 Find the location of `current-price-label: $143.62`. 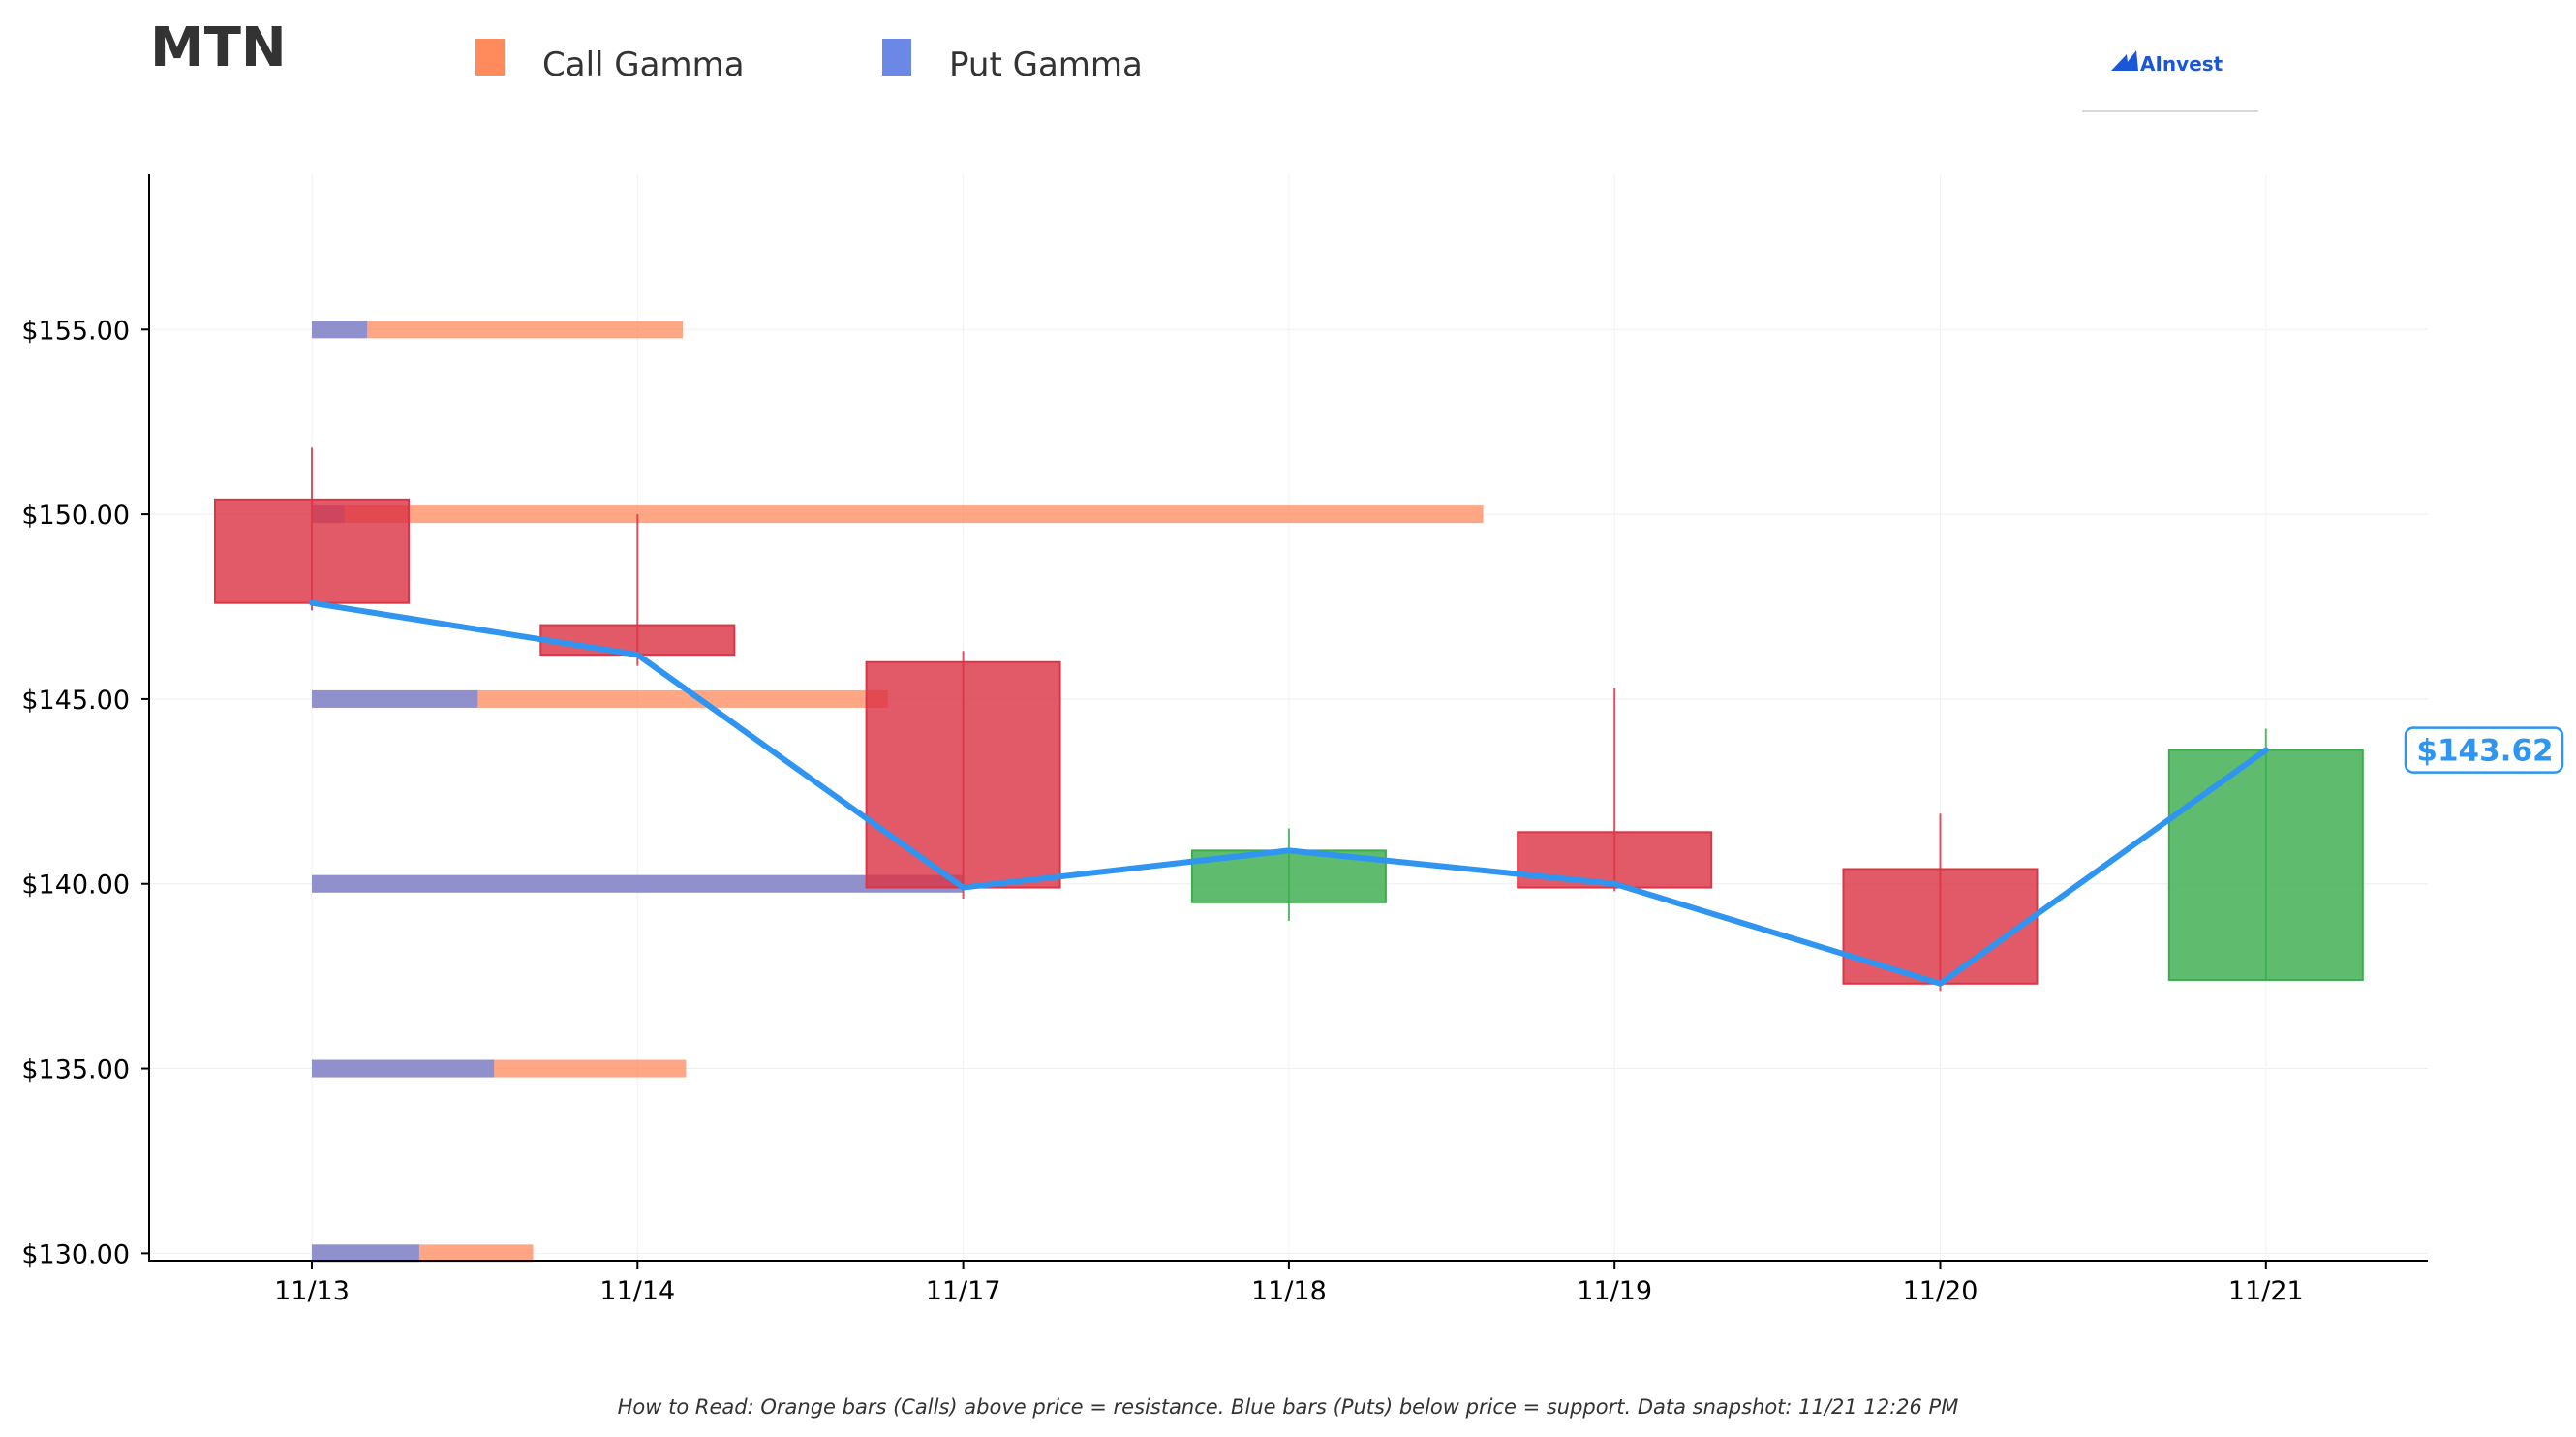

current-price-label: $143.62 is located at coordinates (2484, 752).